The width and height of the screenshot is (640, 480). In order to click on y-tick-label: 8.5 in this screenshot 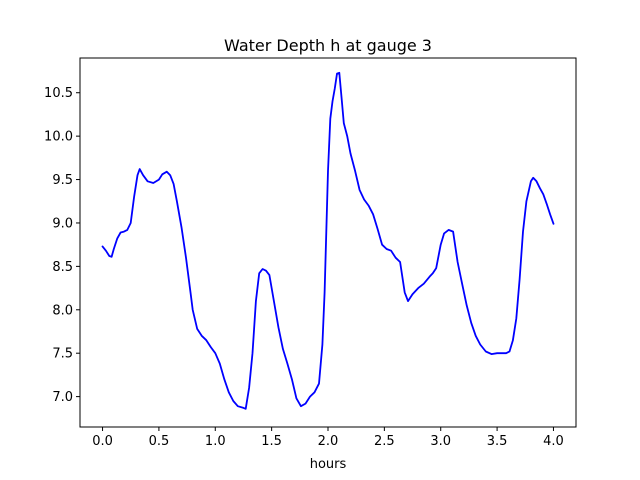, I will do `click(62, 267)`.